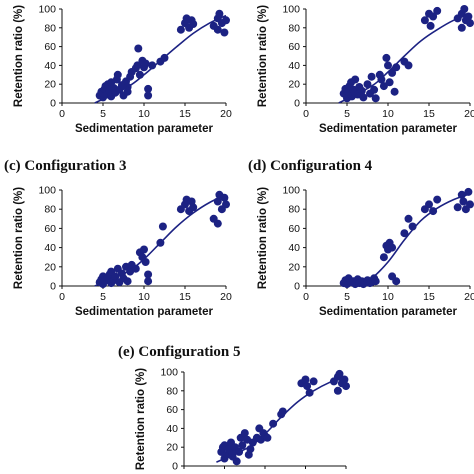 The height and width of the screenshot is (474, 474). Describe the element at coordinates (321, 166) in the screenshot. I see `panel-d-title: Configuration 4` at that location.